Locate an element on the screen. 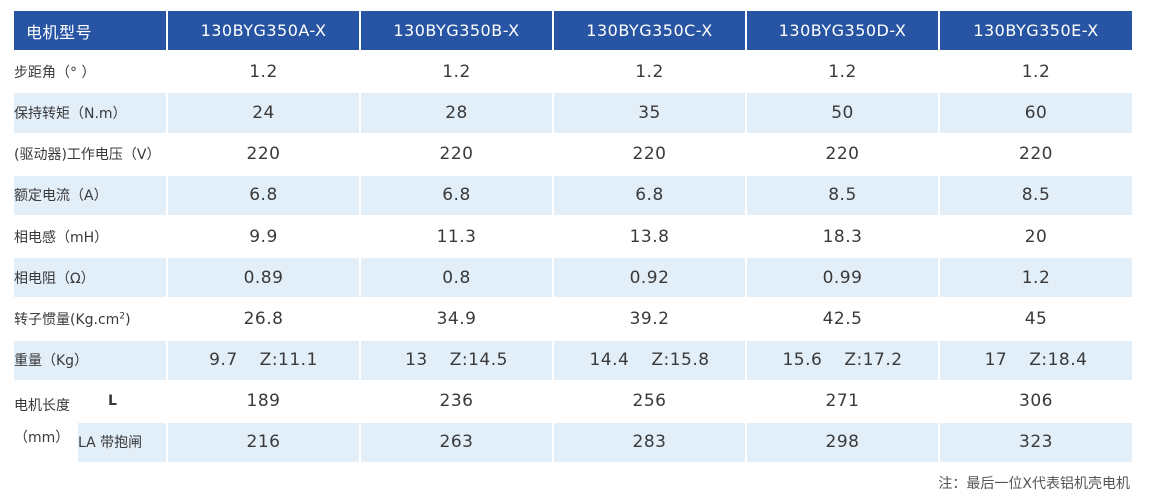 This screenshot has height=496, width=1150. cell-value: 45 is located at coordinates (1036, 319).